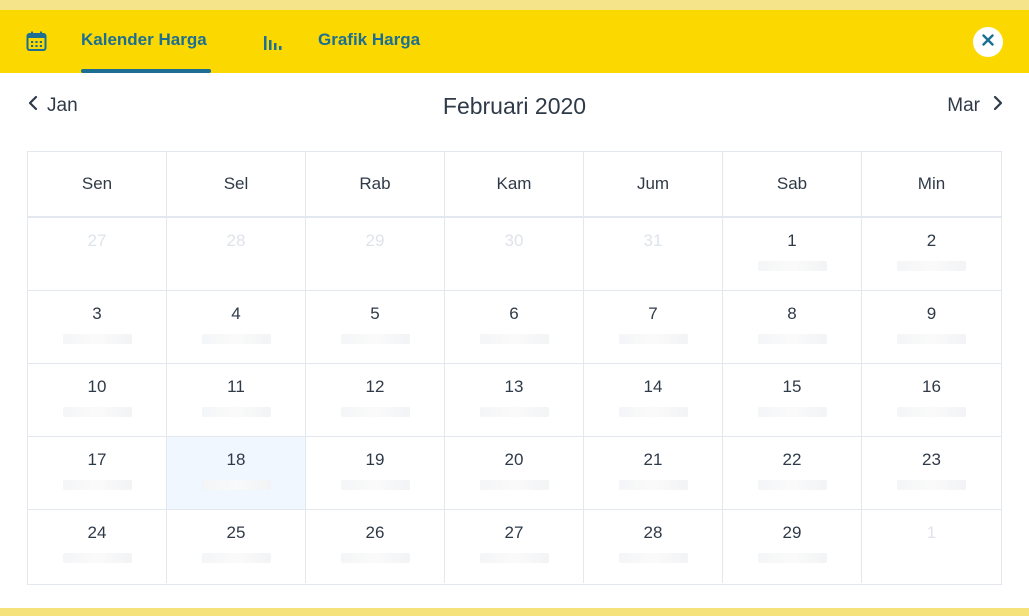 The width and height of the screenshot is (1029, 616). Describe the element at coordinates (653, 327) in the screenshot. I see `calendar-day: 7` at that location.